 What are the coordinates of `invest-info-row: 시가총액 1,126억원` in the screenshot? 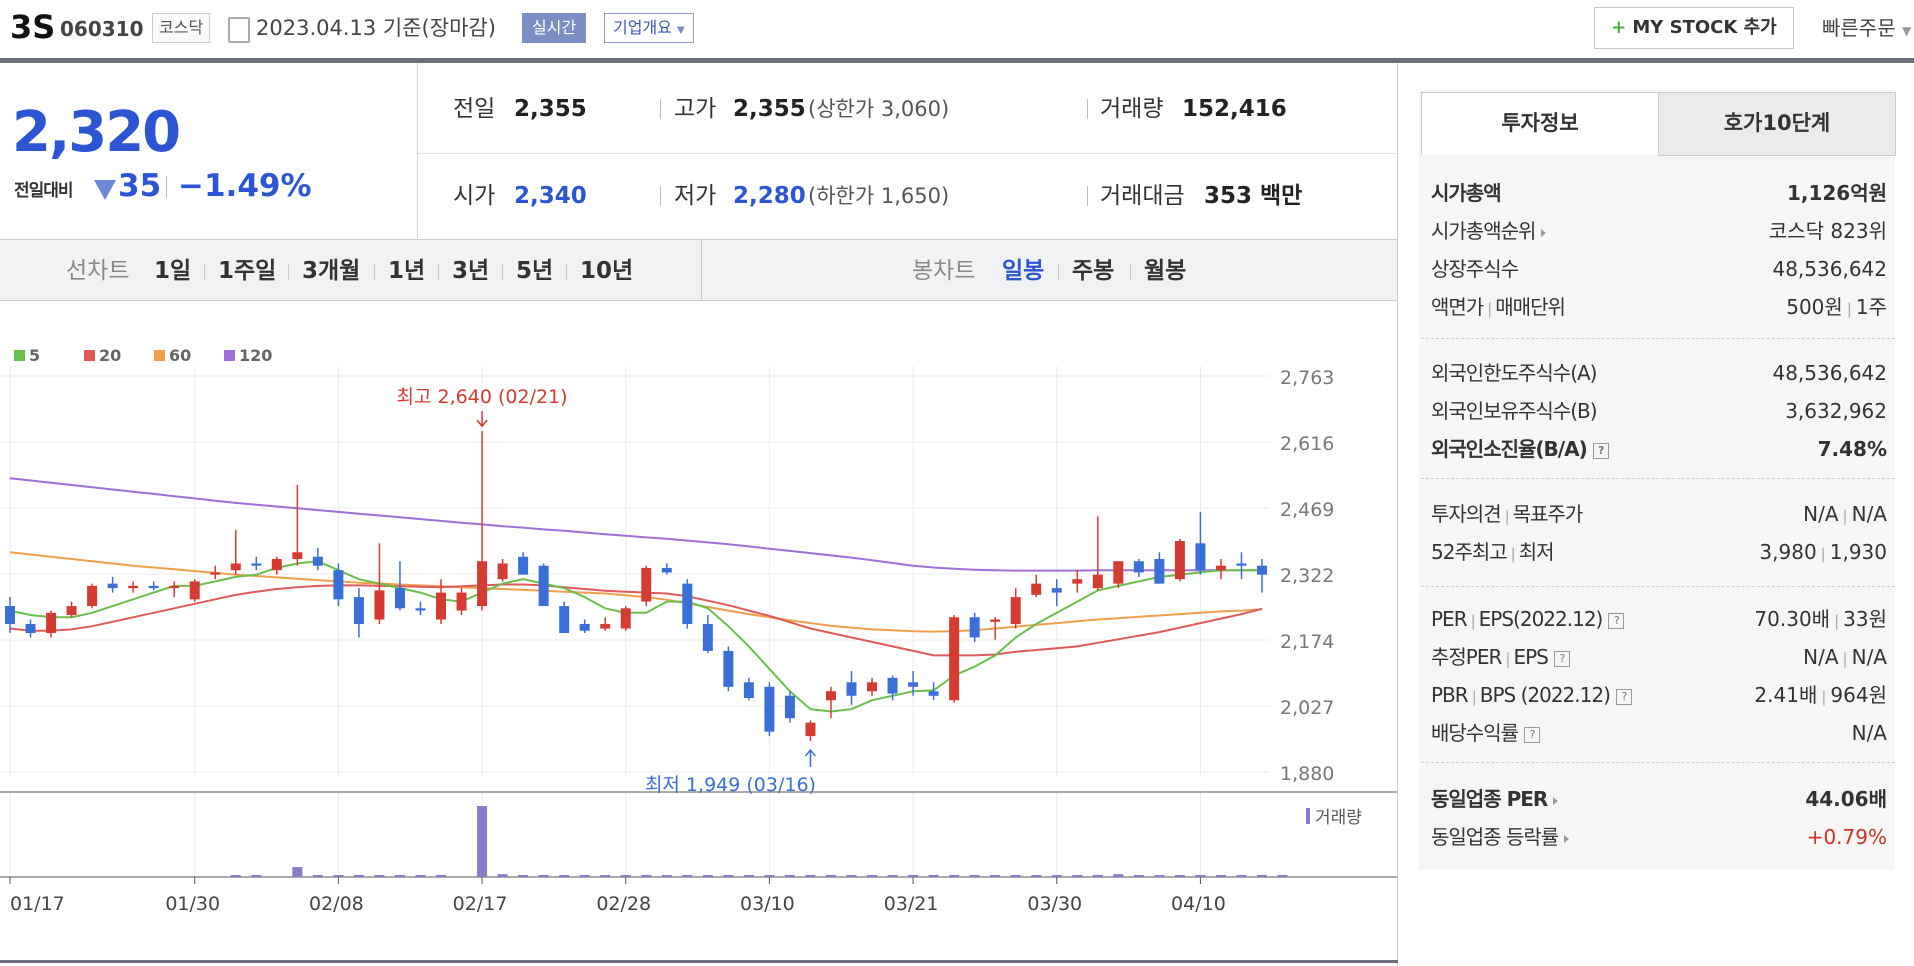 It's located at (1659, 193).